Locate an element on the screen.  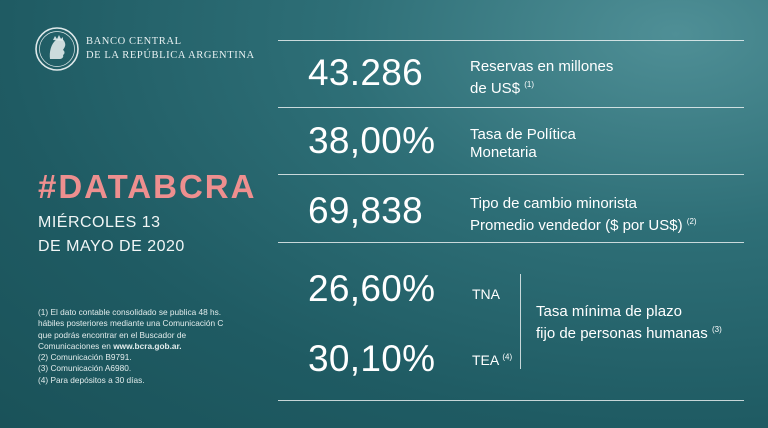
hashtag-title: #DATABCRA is located at coordinates (147, 186).